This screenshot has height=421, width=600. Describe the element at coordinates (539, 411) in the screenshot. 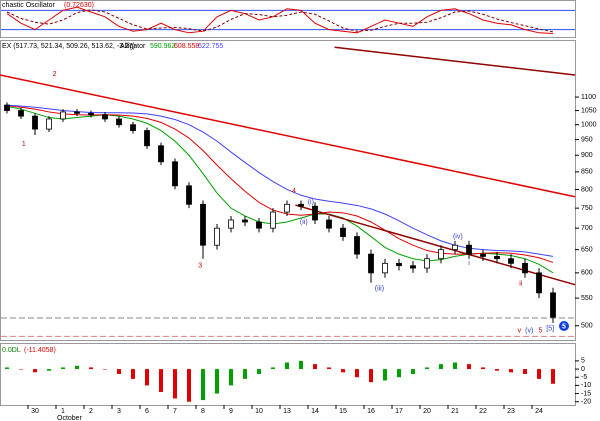

I see `x-tick-label: 24` at that location.